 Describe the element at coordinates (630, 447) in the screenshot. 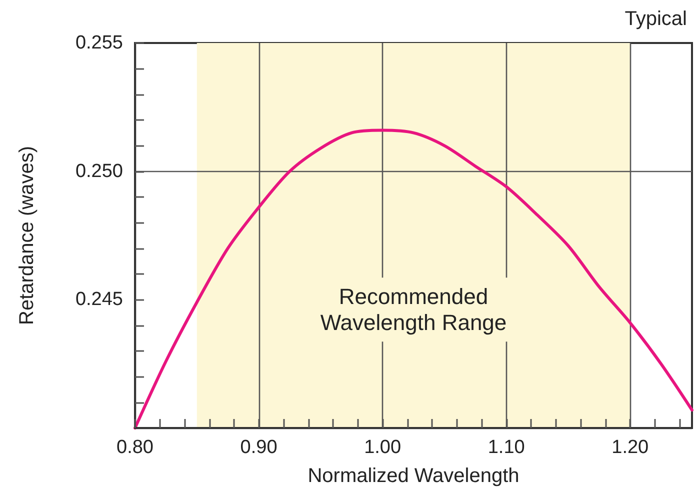

I see `x-tick-label: 1.20` at that location.